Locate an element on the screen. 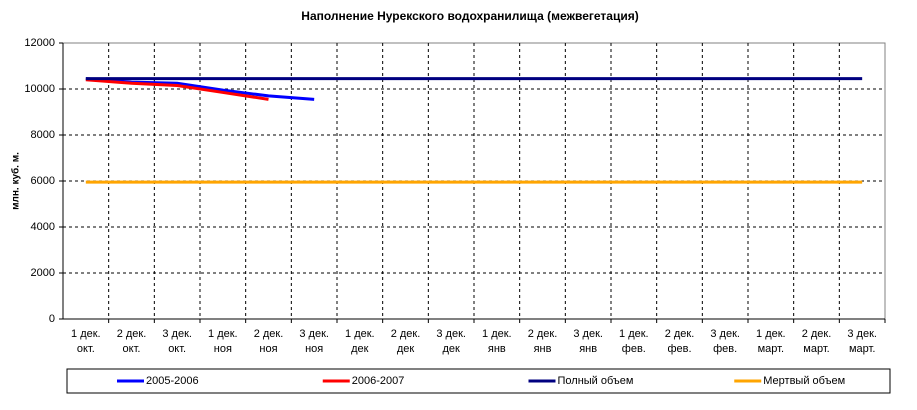 The width and height of the screenshot is (917, 410). x-tick-label: 1 дек. дек is located at coordinates (360, 341).